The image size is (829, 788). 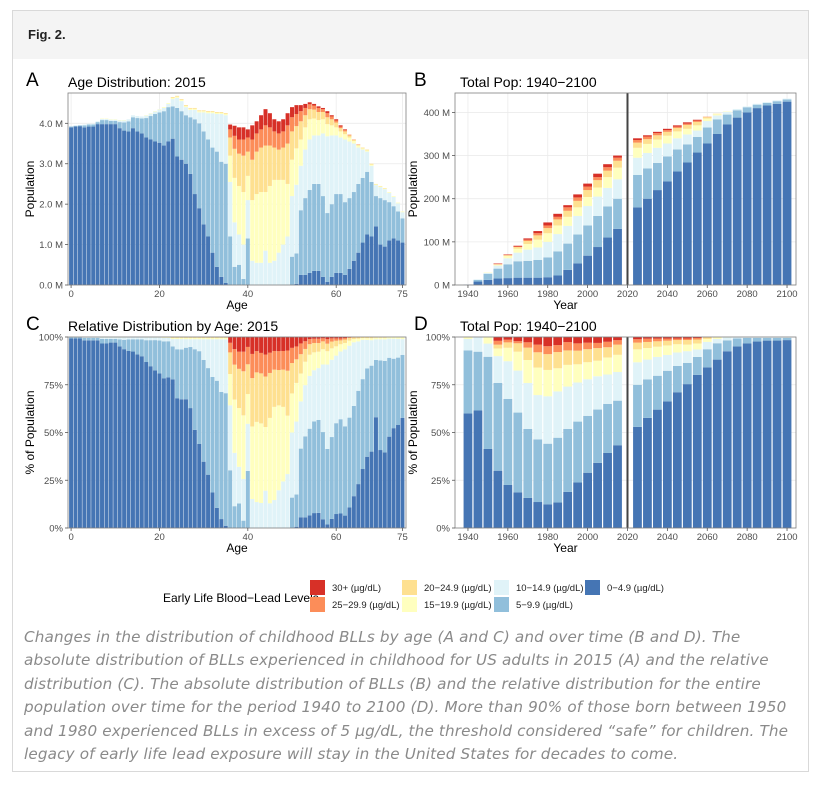 I want to click on legend-swatch, so click(x=501, y=604).